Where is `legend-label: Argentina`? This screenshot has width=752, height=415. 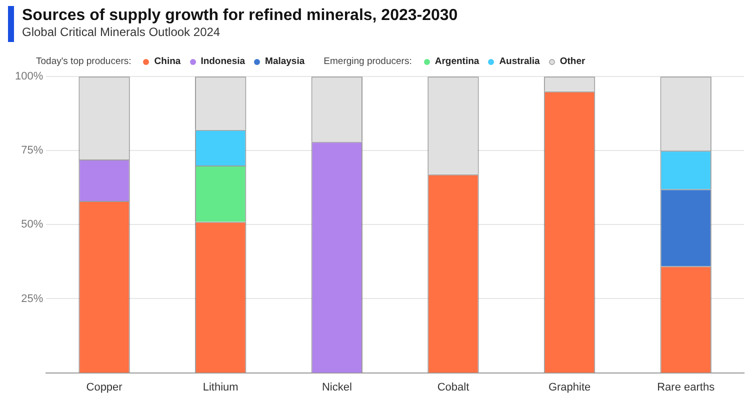 legend-label: Argentina is located at coordinates (457, 61).